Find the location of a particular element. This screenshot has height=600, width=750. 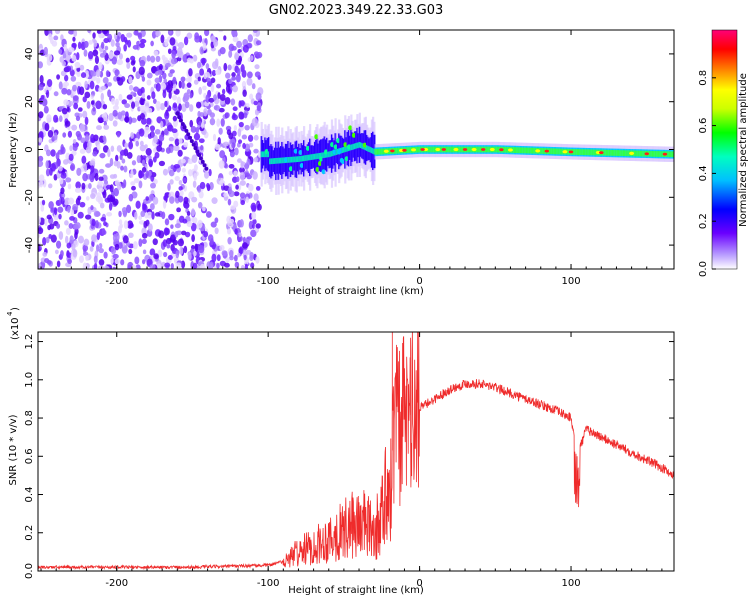

y-tick-label: 0 is located at coordinates (29, 149).